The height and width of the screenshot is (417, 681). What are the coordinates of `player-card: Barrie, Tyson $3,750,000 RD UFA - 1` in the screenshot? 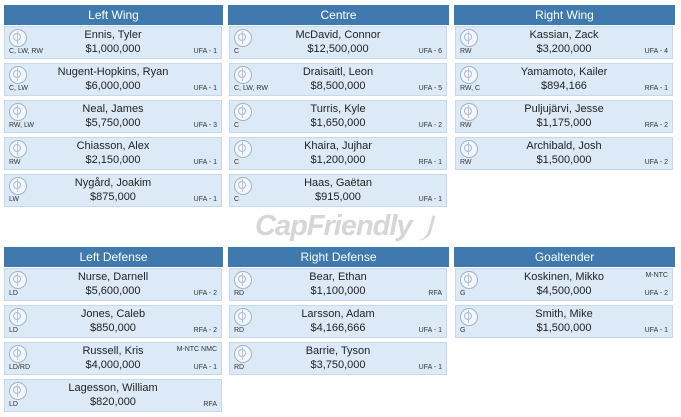 It's located at (338, 358).